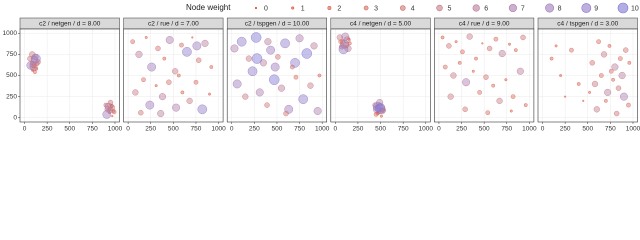  Describe the element at coordinates (303, 8) in the screenshot. I see `legend-label: 1` at that location.